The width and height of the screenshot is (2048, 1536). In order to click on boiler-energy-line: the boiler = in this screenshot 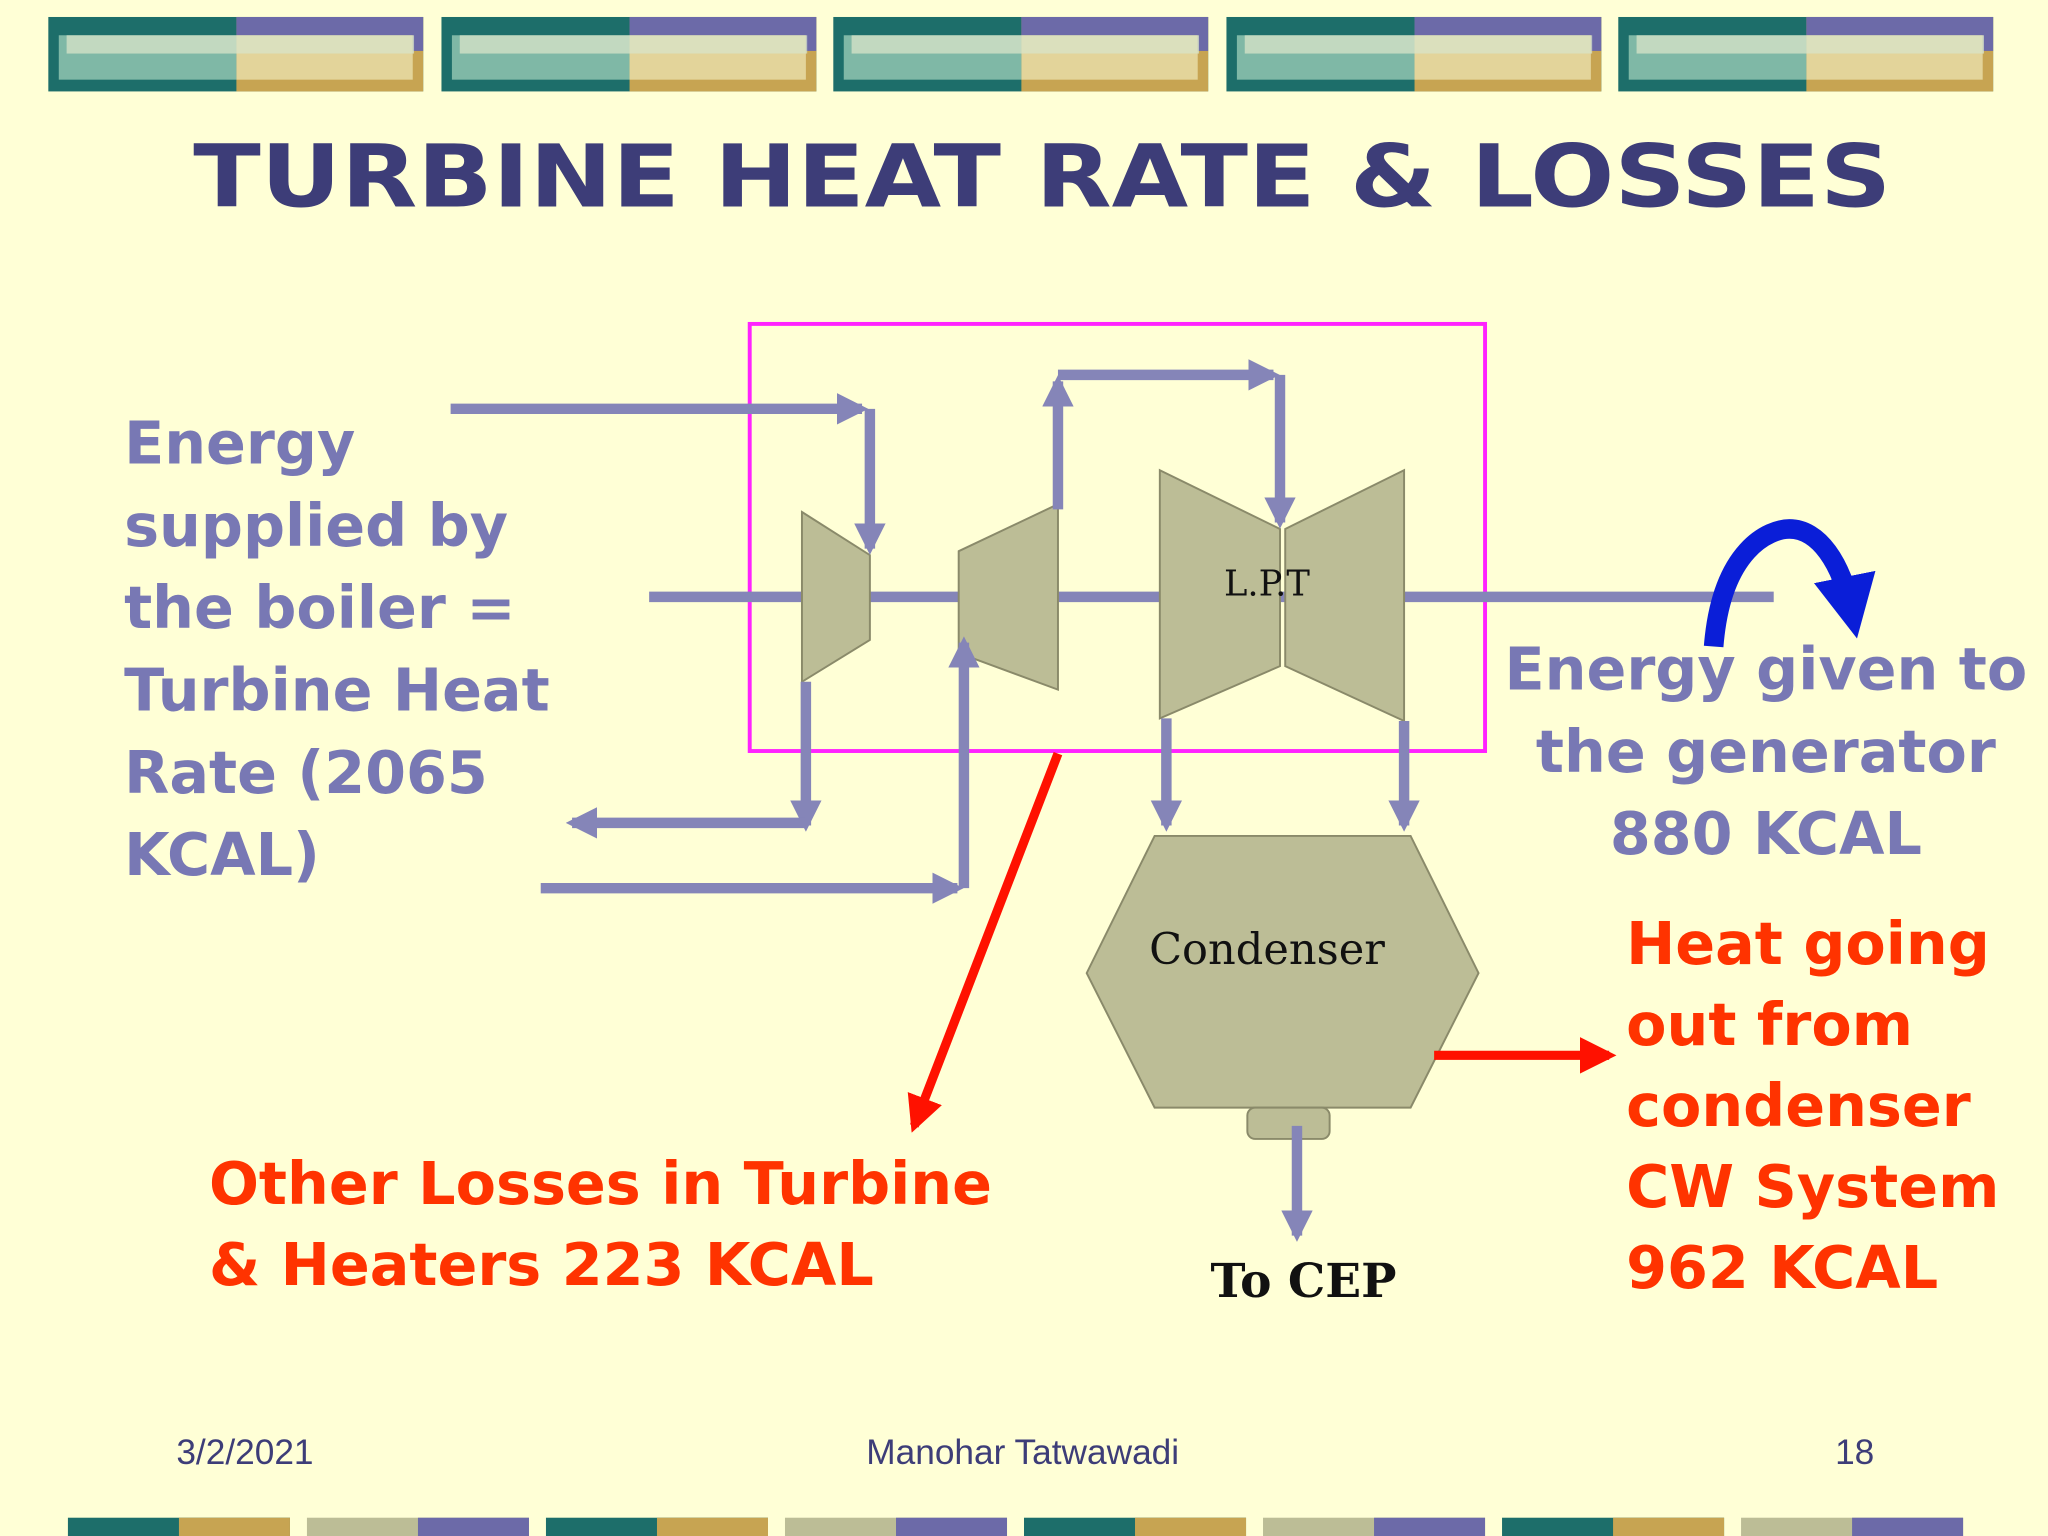, I will do `click(320, 607)`.